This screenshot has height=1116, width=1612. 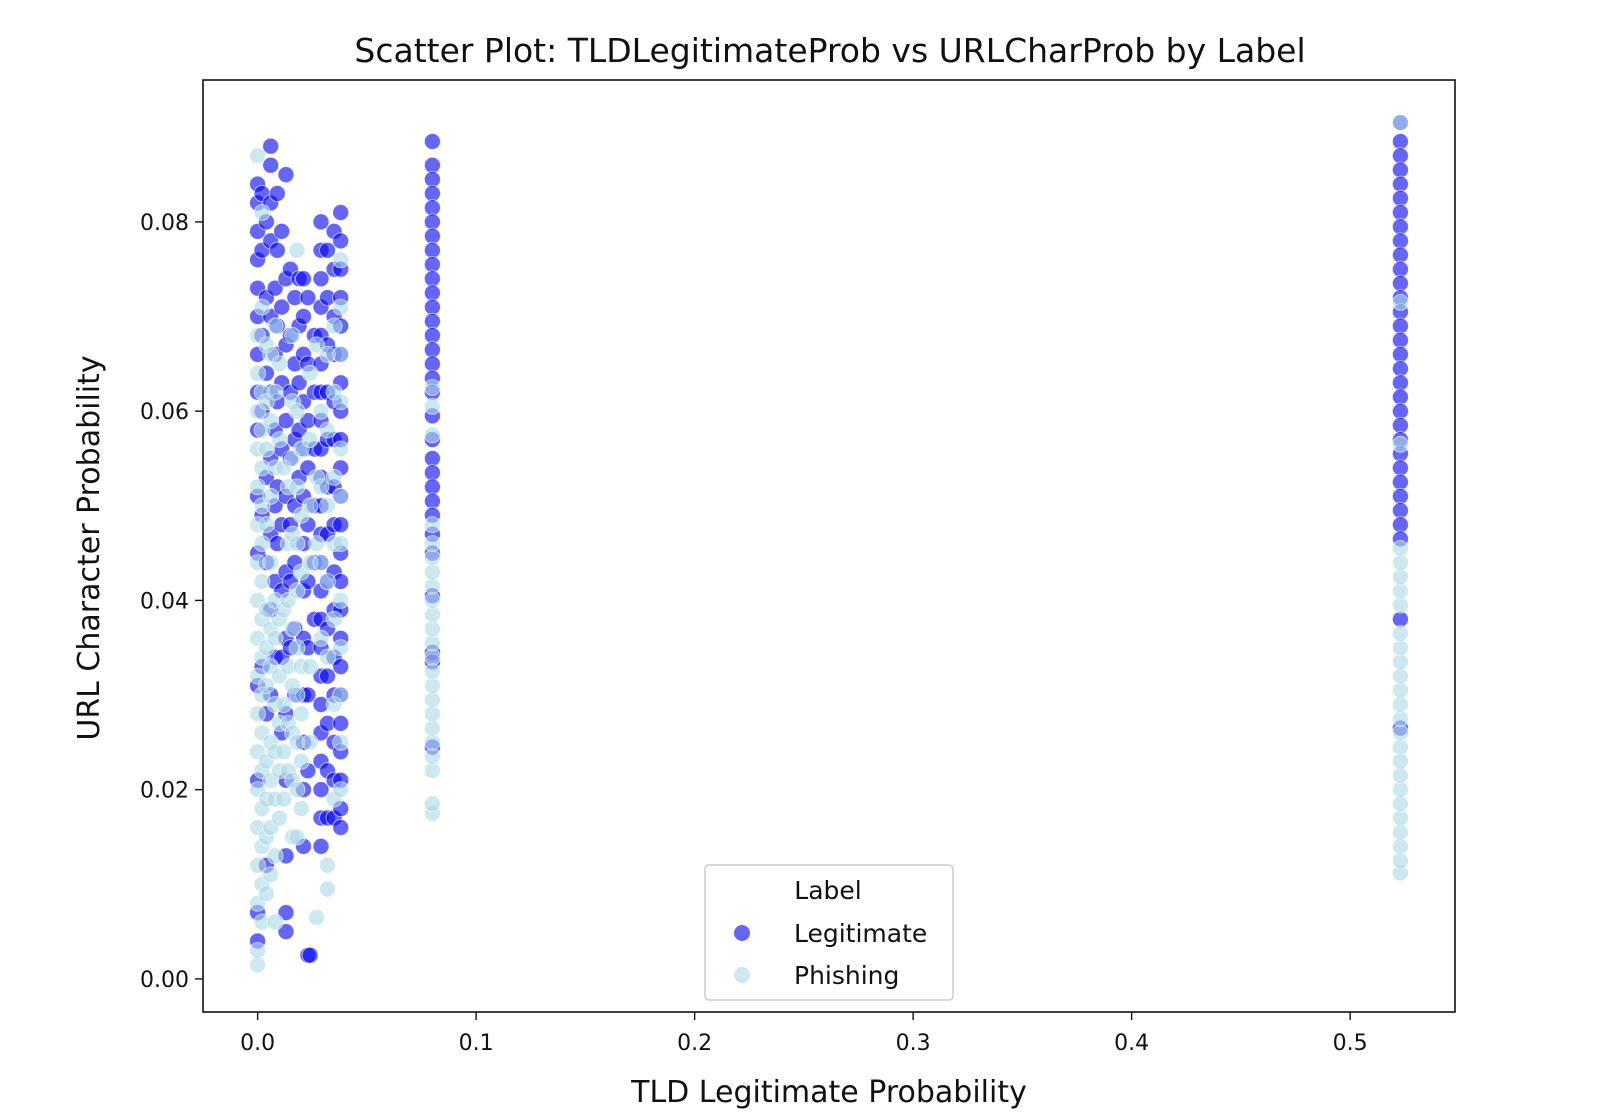 I want to click on legend-marker-phishing, so click(x=742, y=975).